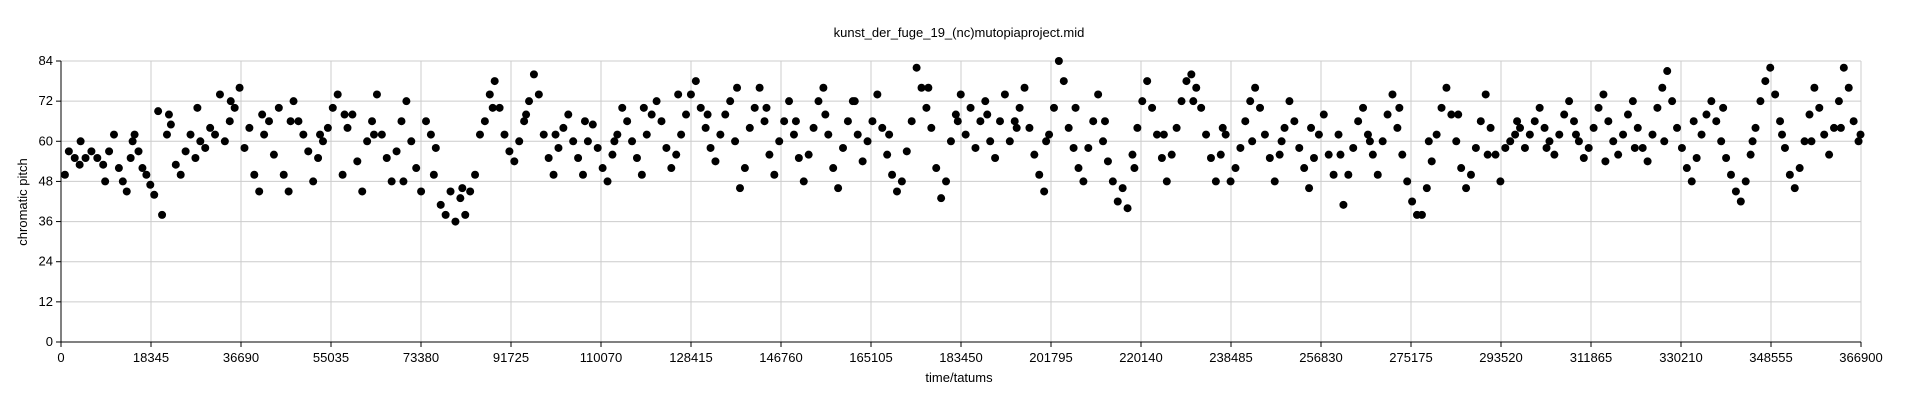 This screenshot has width=1920, height=401. Describe the element at coordinates (46, 261) in the screenshot. I see `y-tick-label: 24` at that location.